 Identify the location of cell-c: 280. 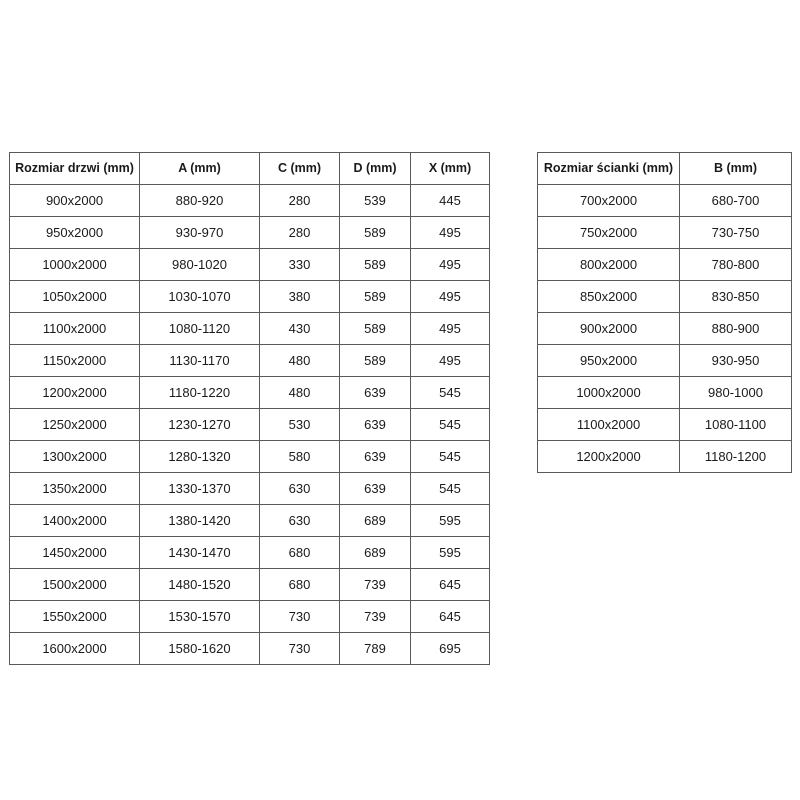
(299, 200).